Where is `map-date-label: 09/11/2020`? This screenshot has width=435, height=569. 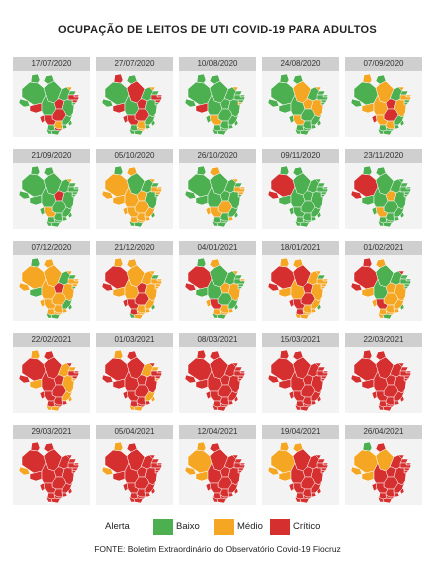
map-date-label: 09/11/2020 is located at coordinates (300, 156).